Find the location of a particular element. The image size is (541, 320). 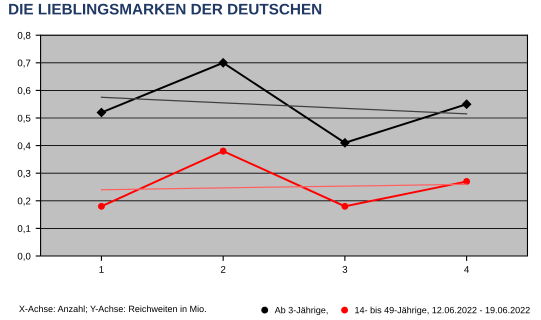

y-tick-label: 0,7 is located at coordinates (24, 64).